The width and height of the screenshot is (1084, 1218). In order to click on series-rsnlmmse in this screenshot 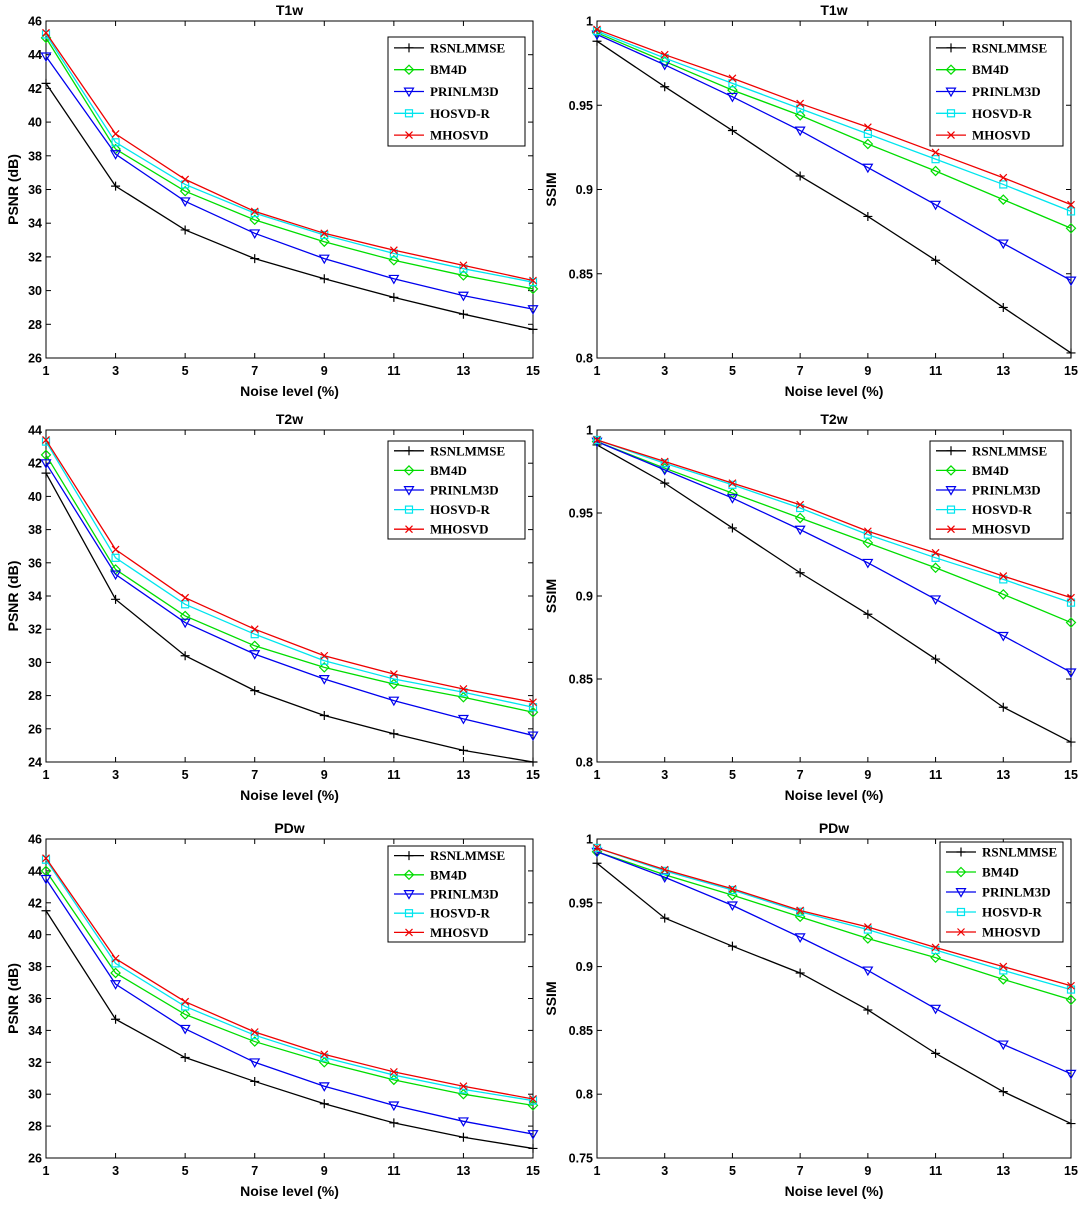, I will do `click(834, 993)`.